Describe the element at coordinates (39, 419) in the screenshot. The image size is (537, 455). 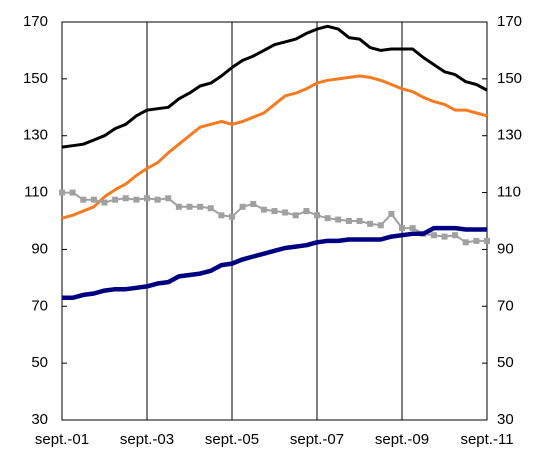
I see `y-tick-label: 30` at that location.